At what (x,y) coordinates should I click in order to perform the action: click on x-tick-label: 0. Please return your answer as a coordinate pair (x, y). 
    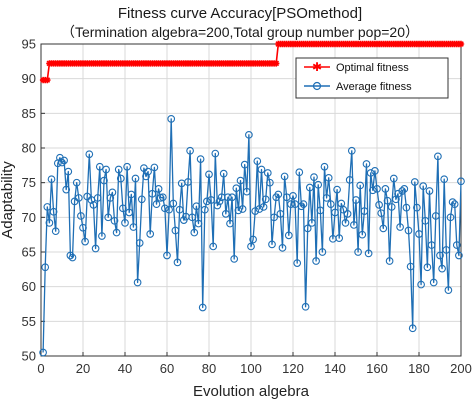
    Looking at the image, I should click on (40, 368).